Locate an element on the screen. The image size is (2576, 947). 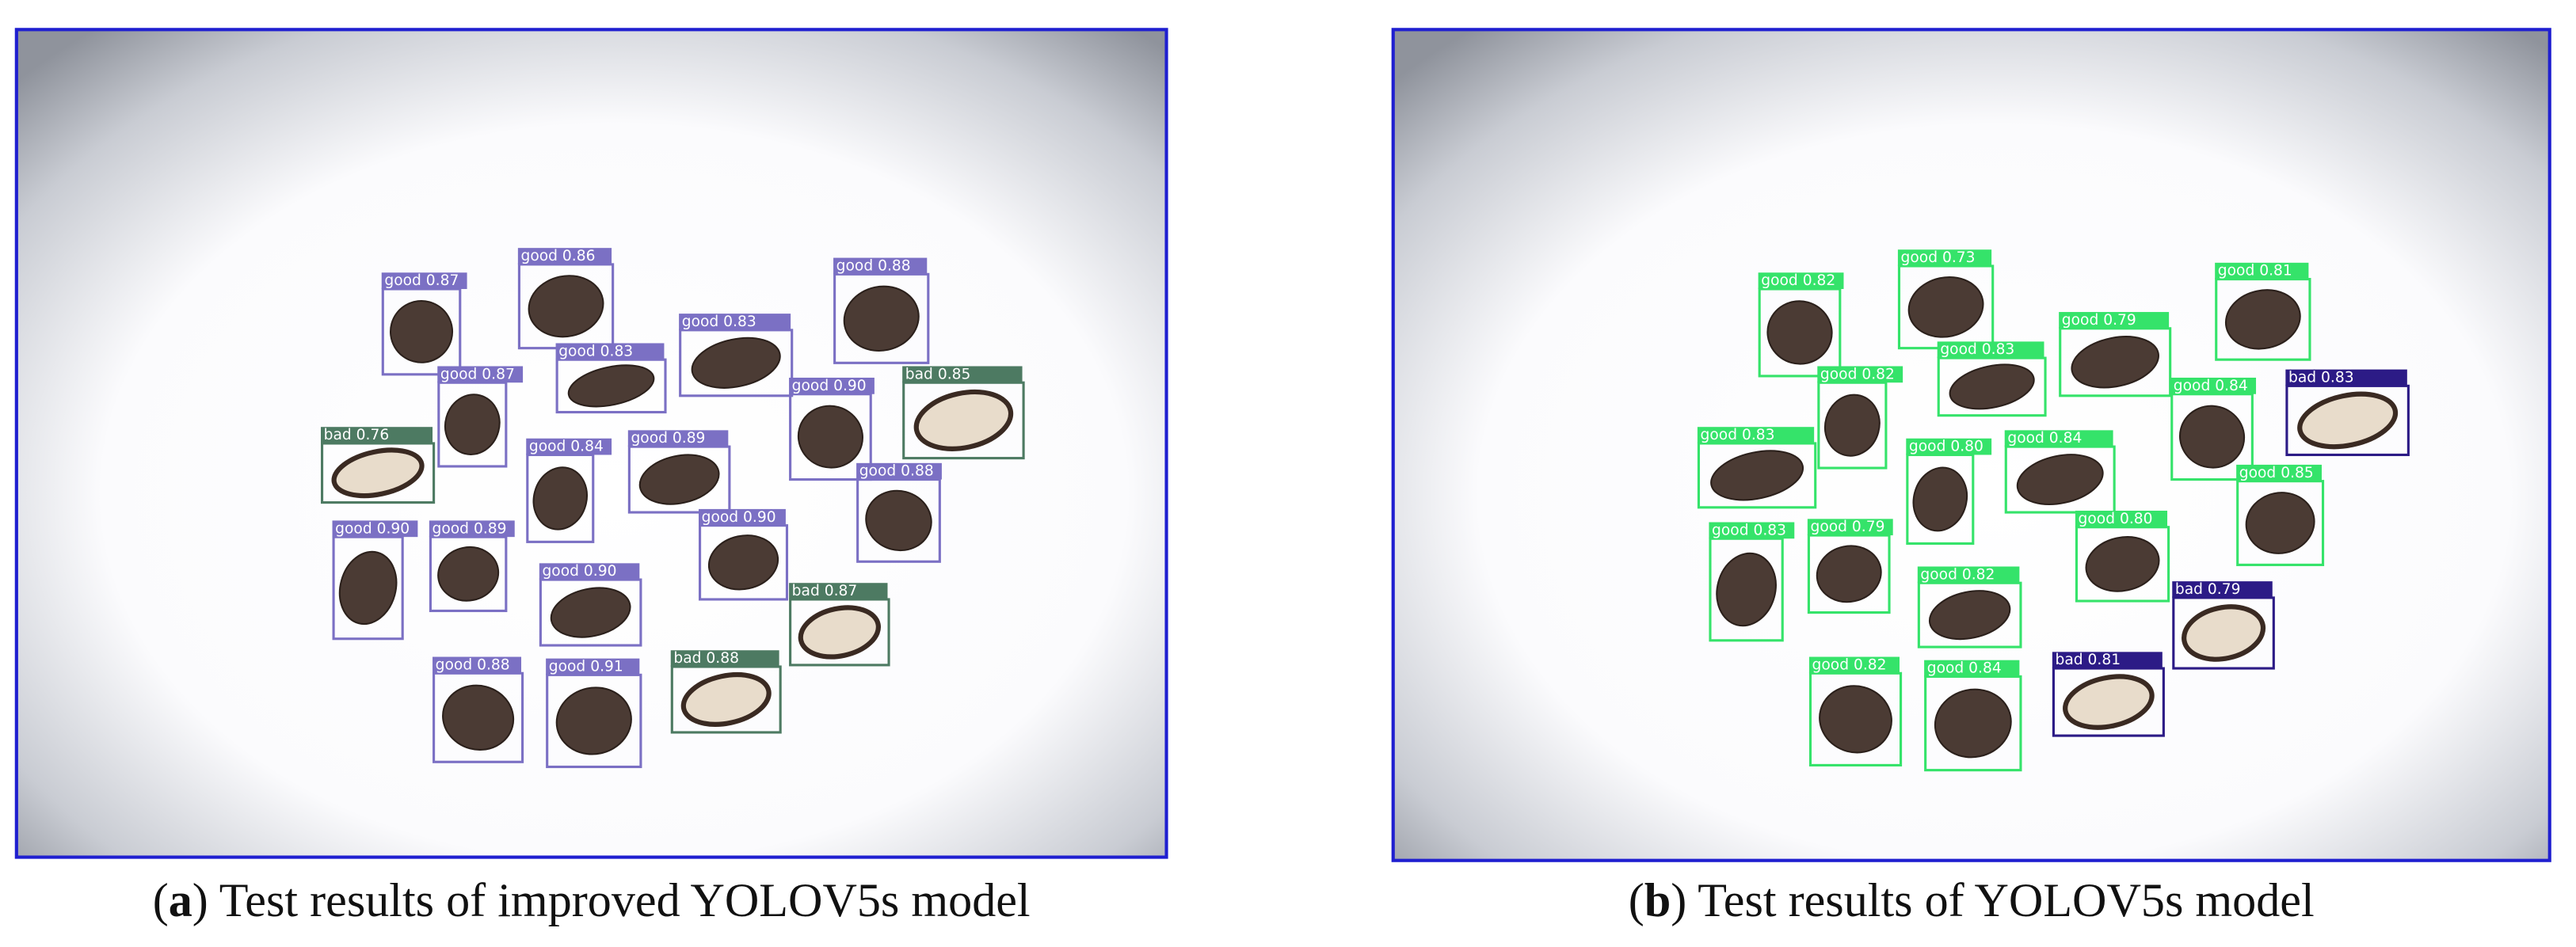
detection-label: good 0.89 is located at coordinates (668, 438).